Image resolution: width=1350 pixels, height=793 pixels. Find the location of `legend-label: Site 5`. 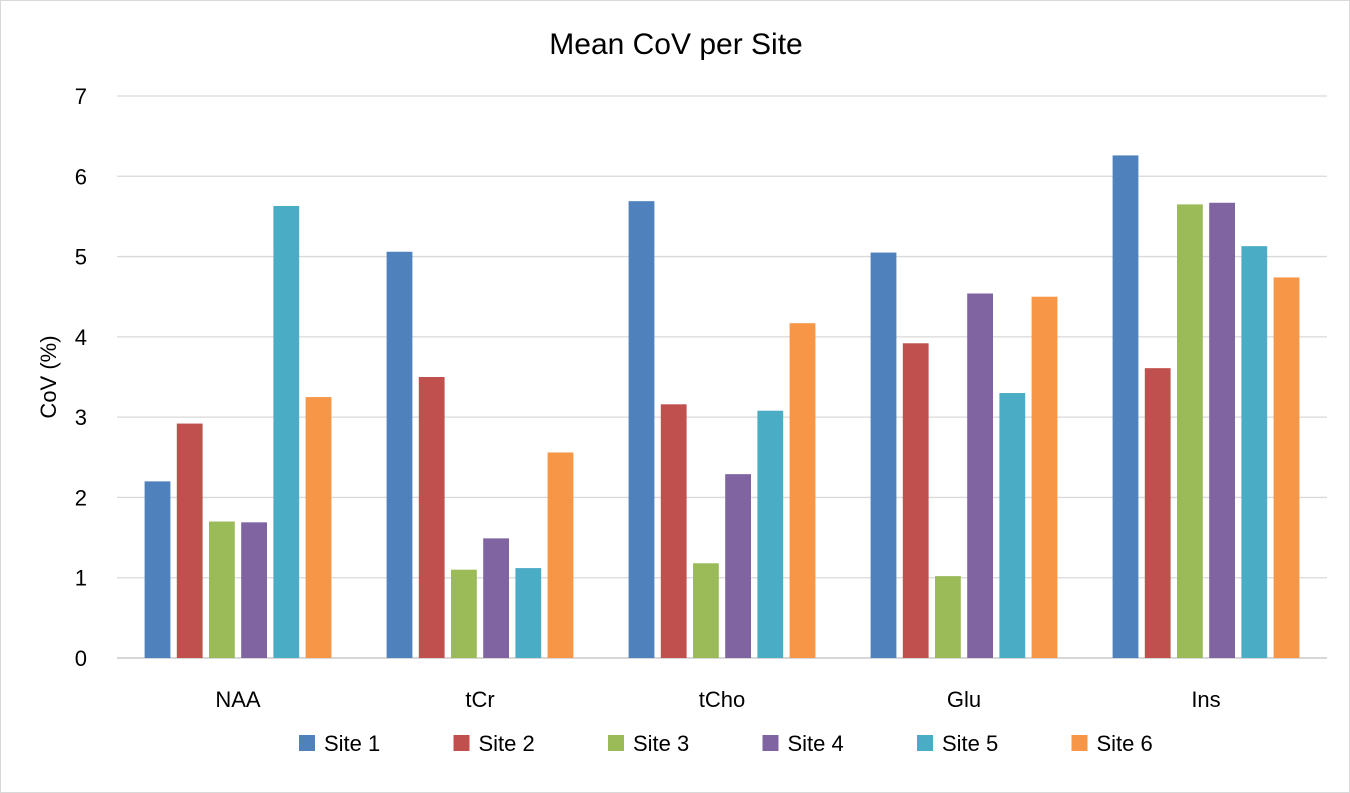

legend-label: Site 5 is located at coordinates (970, 743).